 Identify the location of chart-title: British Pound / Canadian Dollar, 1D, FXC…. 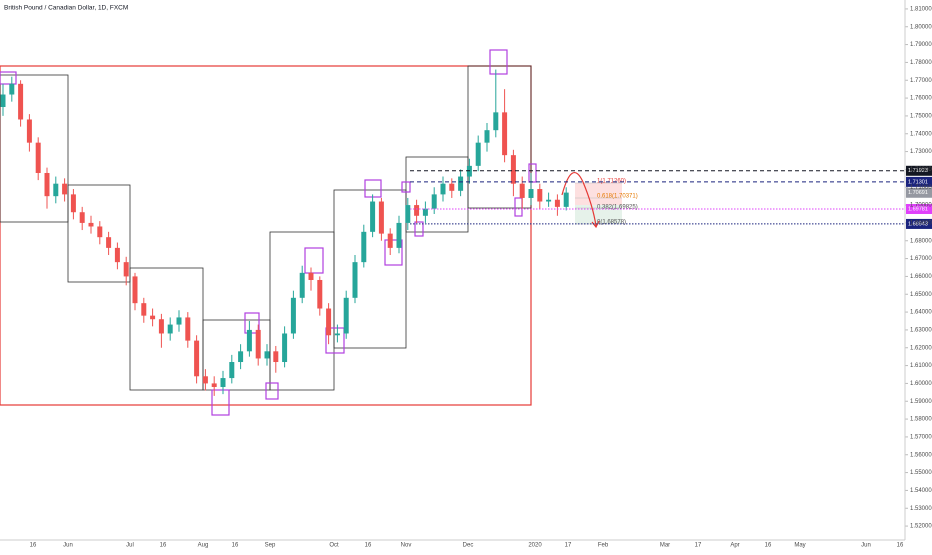
(66, 8).